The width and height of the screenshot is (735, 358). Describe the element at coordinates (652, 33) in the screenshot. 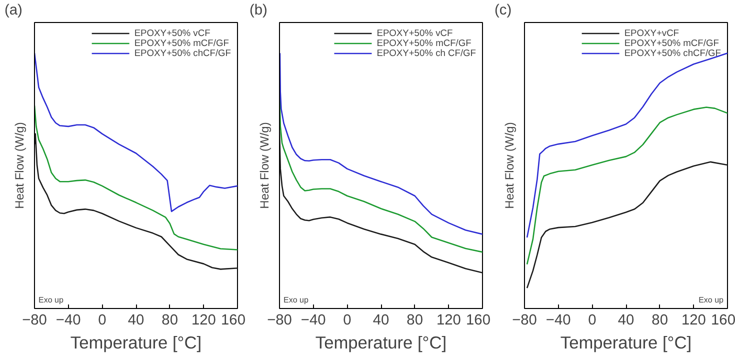

I see `legend-label: EPOXY+vCF` at that location.